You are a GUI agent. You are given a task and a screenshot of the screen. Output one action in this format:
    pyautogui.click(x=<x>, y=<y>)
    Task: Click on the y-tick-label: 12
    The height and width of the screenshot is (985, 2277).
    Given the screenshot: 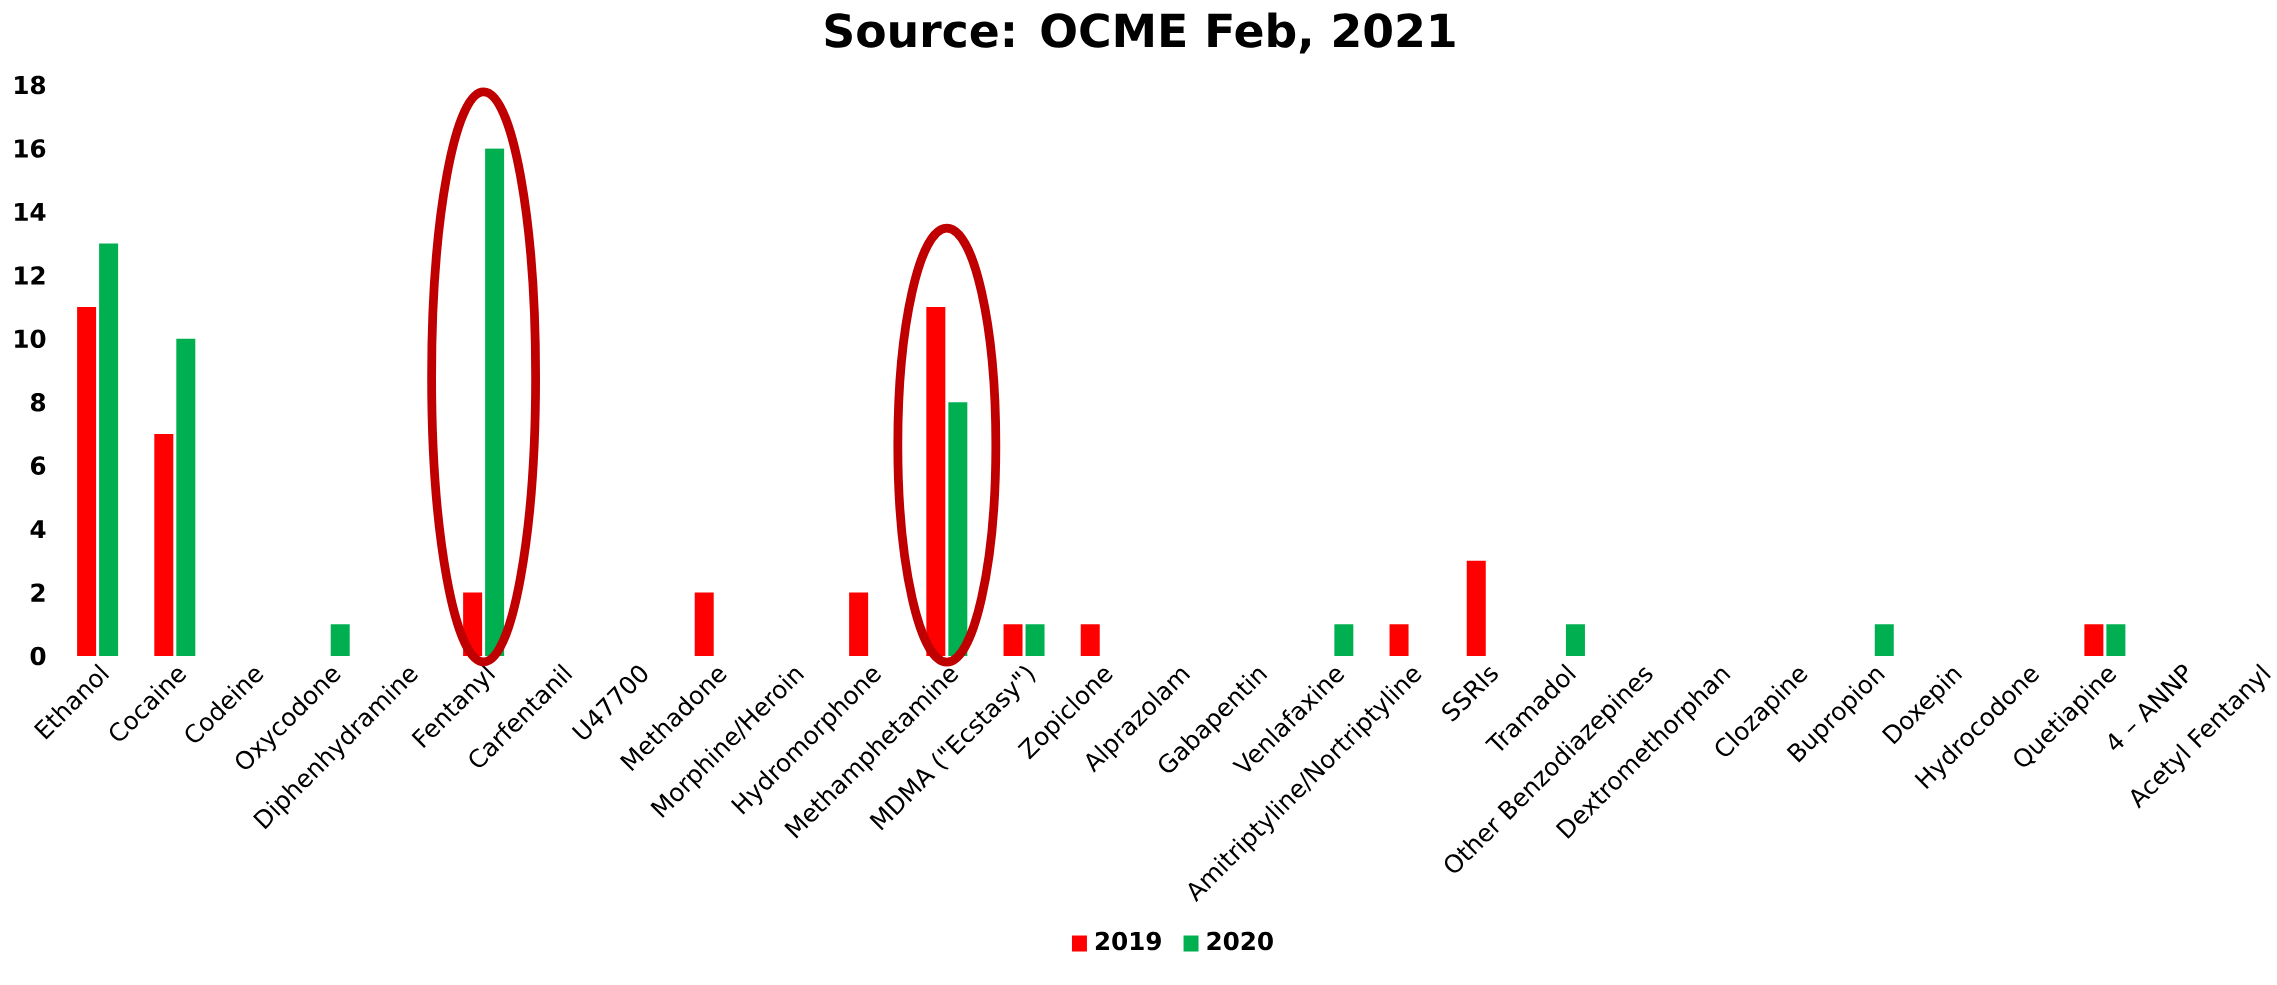 What is the action you would take?
    pyautogui.click(x=30, y=275)
    